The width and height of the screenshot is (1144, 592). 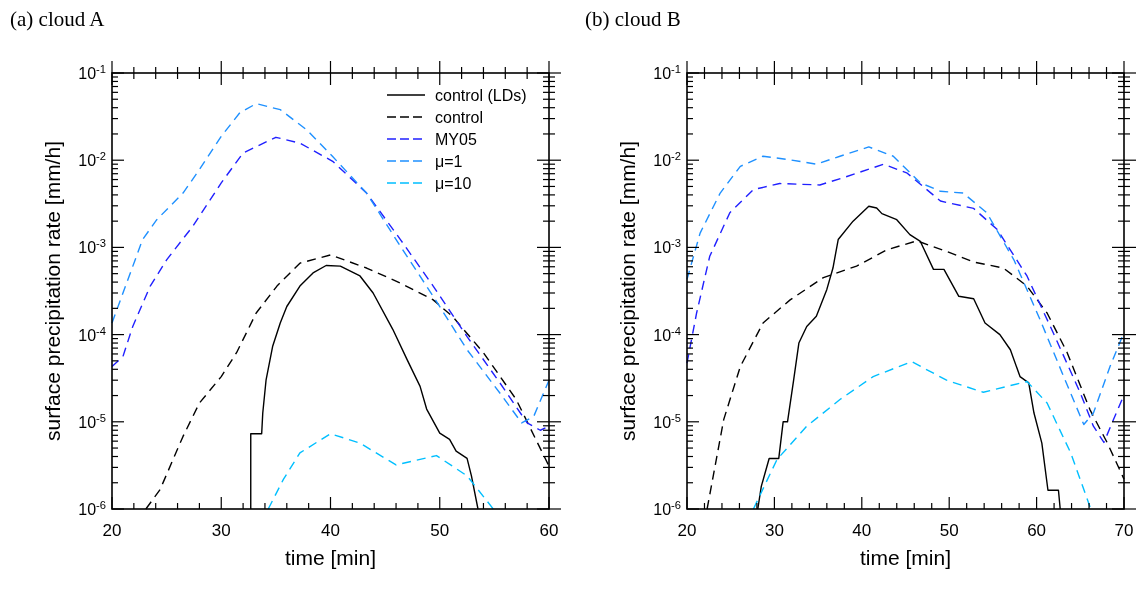 I want to click on legend-label: μ=10, so click(x=453, y=183).